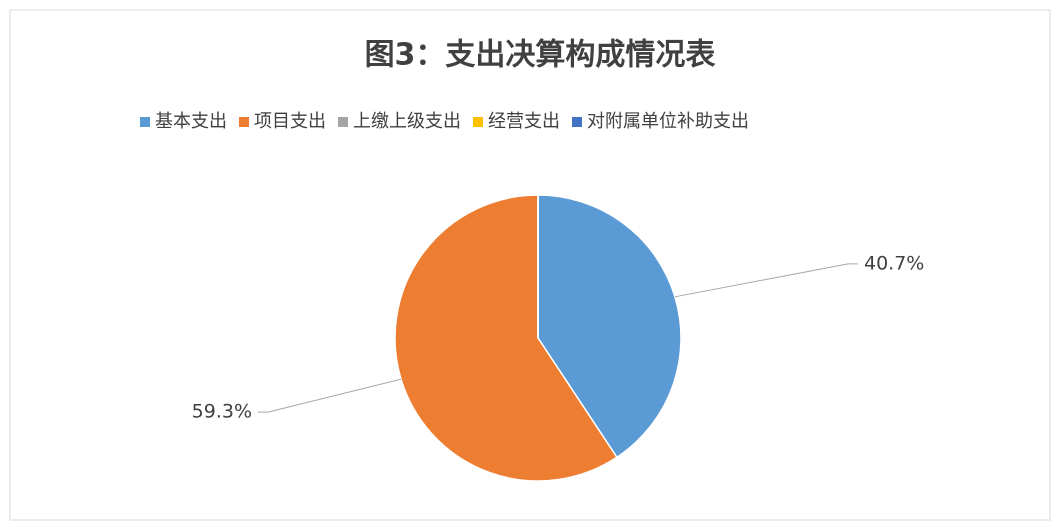  I want to click on data-label: 59.3%, so click(222, 412).